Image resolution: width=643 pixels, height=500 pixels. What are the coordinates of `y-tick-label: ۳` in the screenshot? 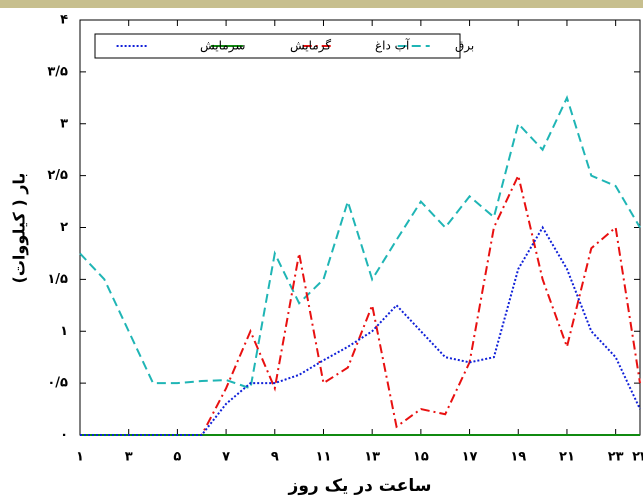 It's located at (64, 123).